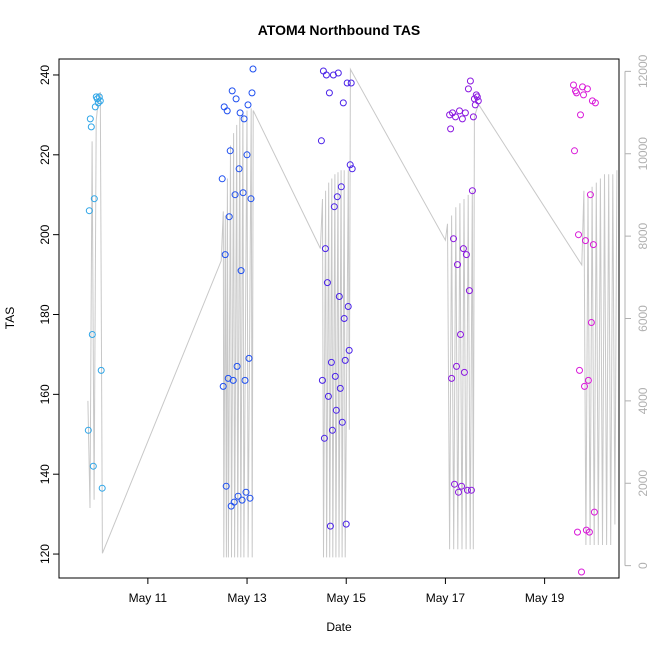  Describe the element at coordinates (643, 565) in the screenshot. I see `y-right-tick-label: 0` at that location.